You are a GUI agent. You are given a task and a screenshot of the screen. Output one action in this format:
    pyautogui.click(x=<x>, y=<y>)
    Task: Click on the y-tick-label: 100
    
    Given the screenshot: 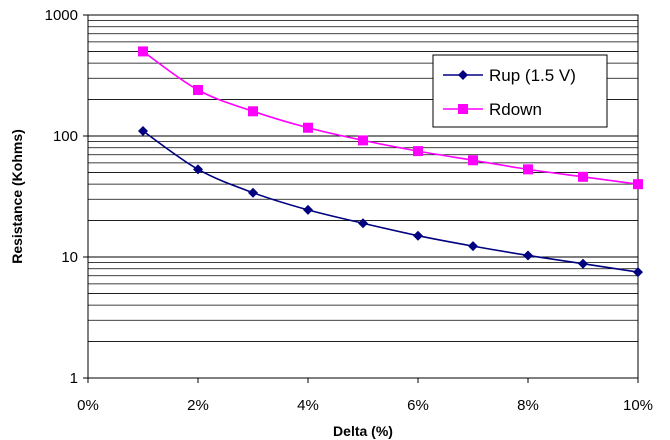 What is the action you would take?
    pyautogui.click(x=65, y=136)
    